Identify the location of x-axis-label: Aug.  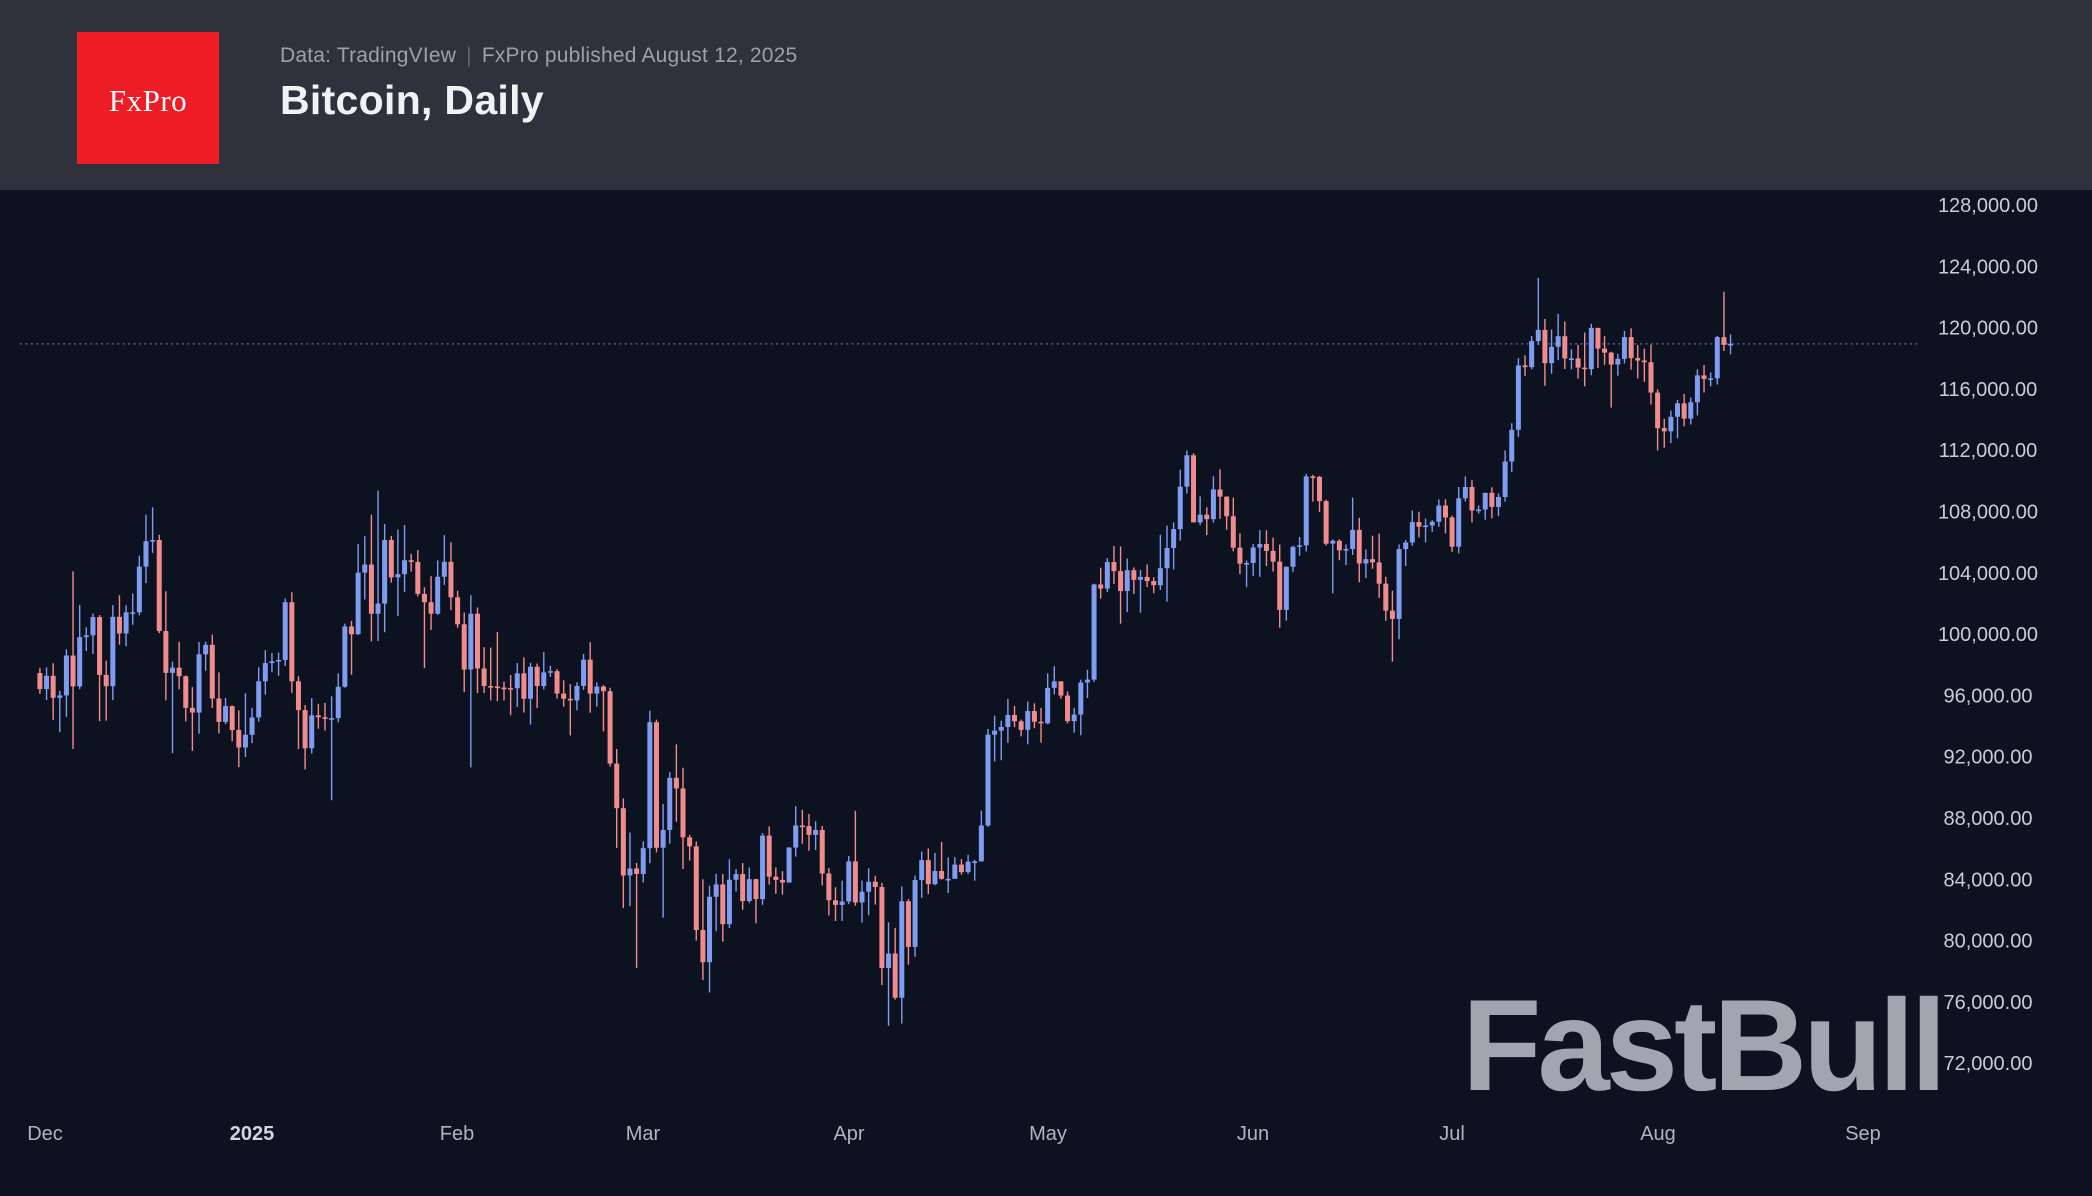
(1658, 1134).